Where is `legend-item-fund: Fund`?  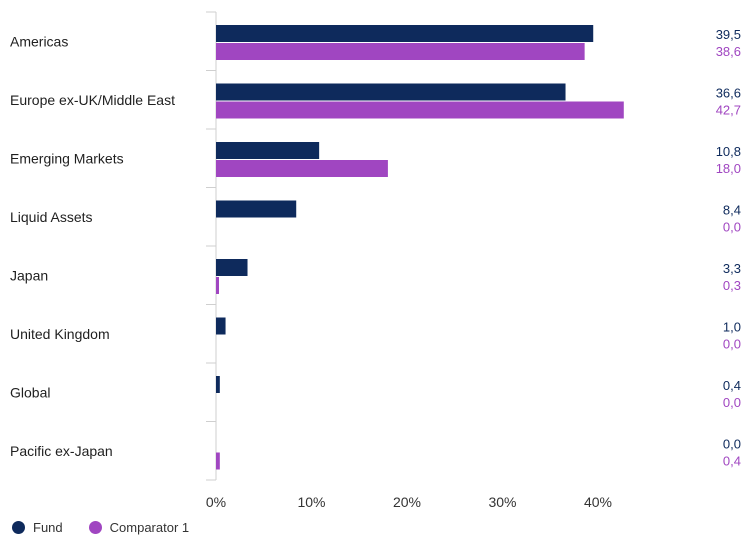
legend-item-fund: Fund is located at coordinates (37, 527).